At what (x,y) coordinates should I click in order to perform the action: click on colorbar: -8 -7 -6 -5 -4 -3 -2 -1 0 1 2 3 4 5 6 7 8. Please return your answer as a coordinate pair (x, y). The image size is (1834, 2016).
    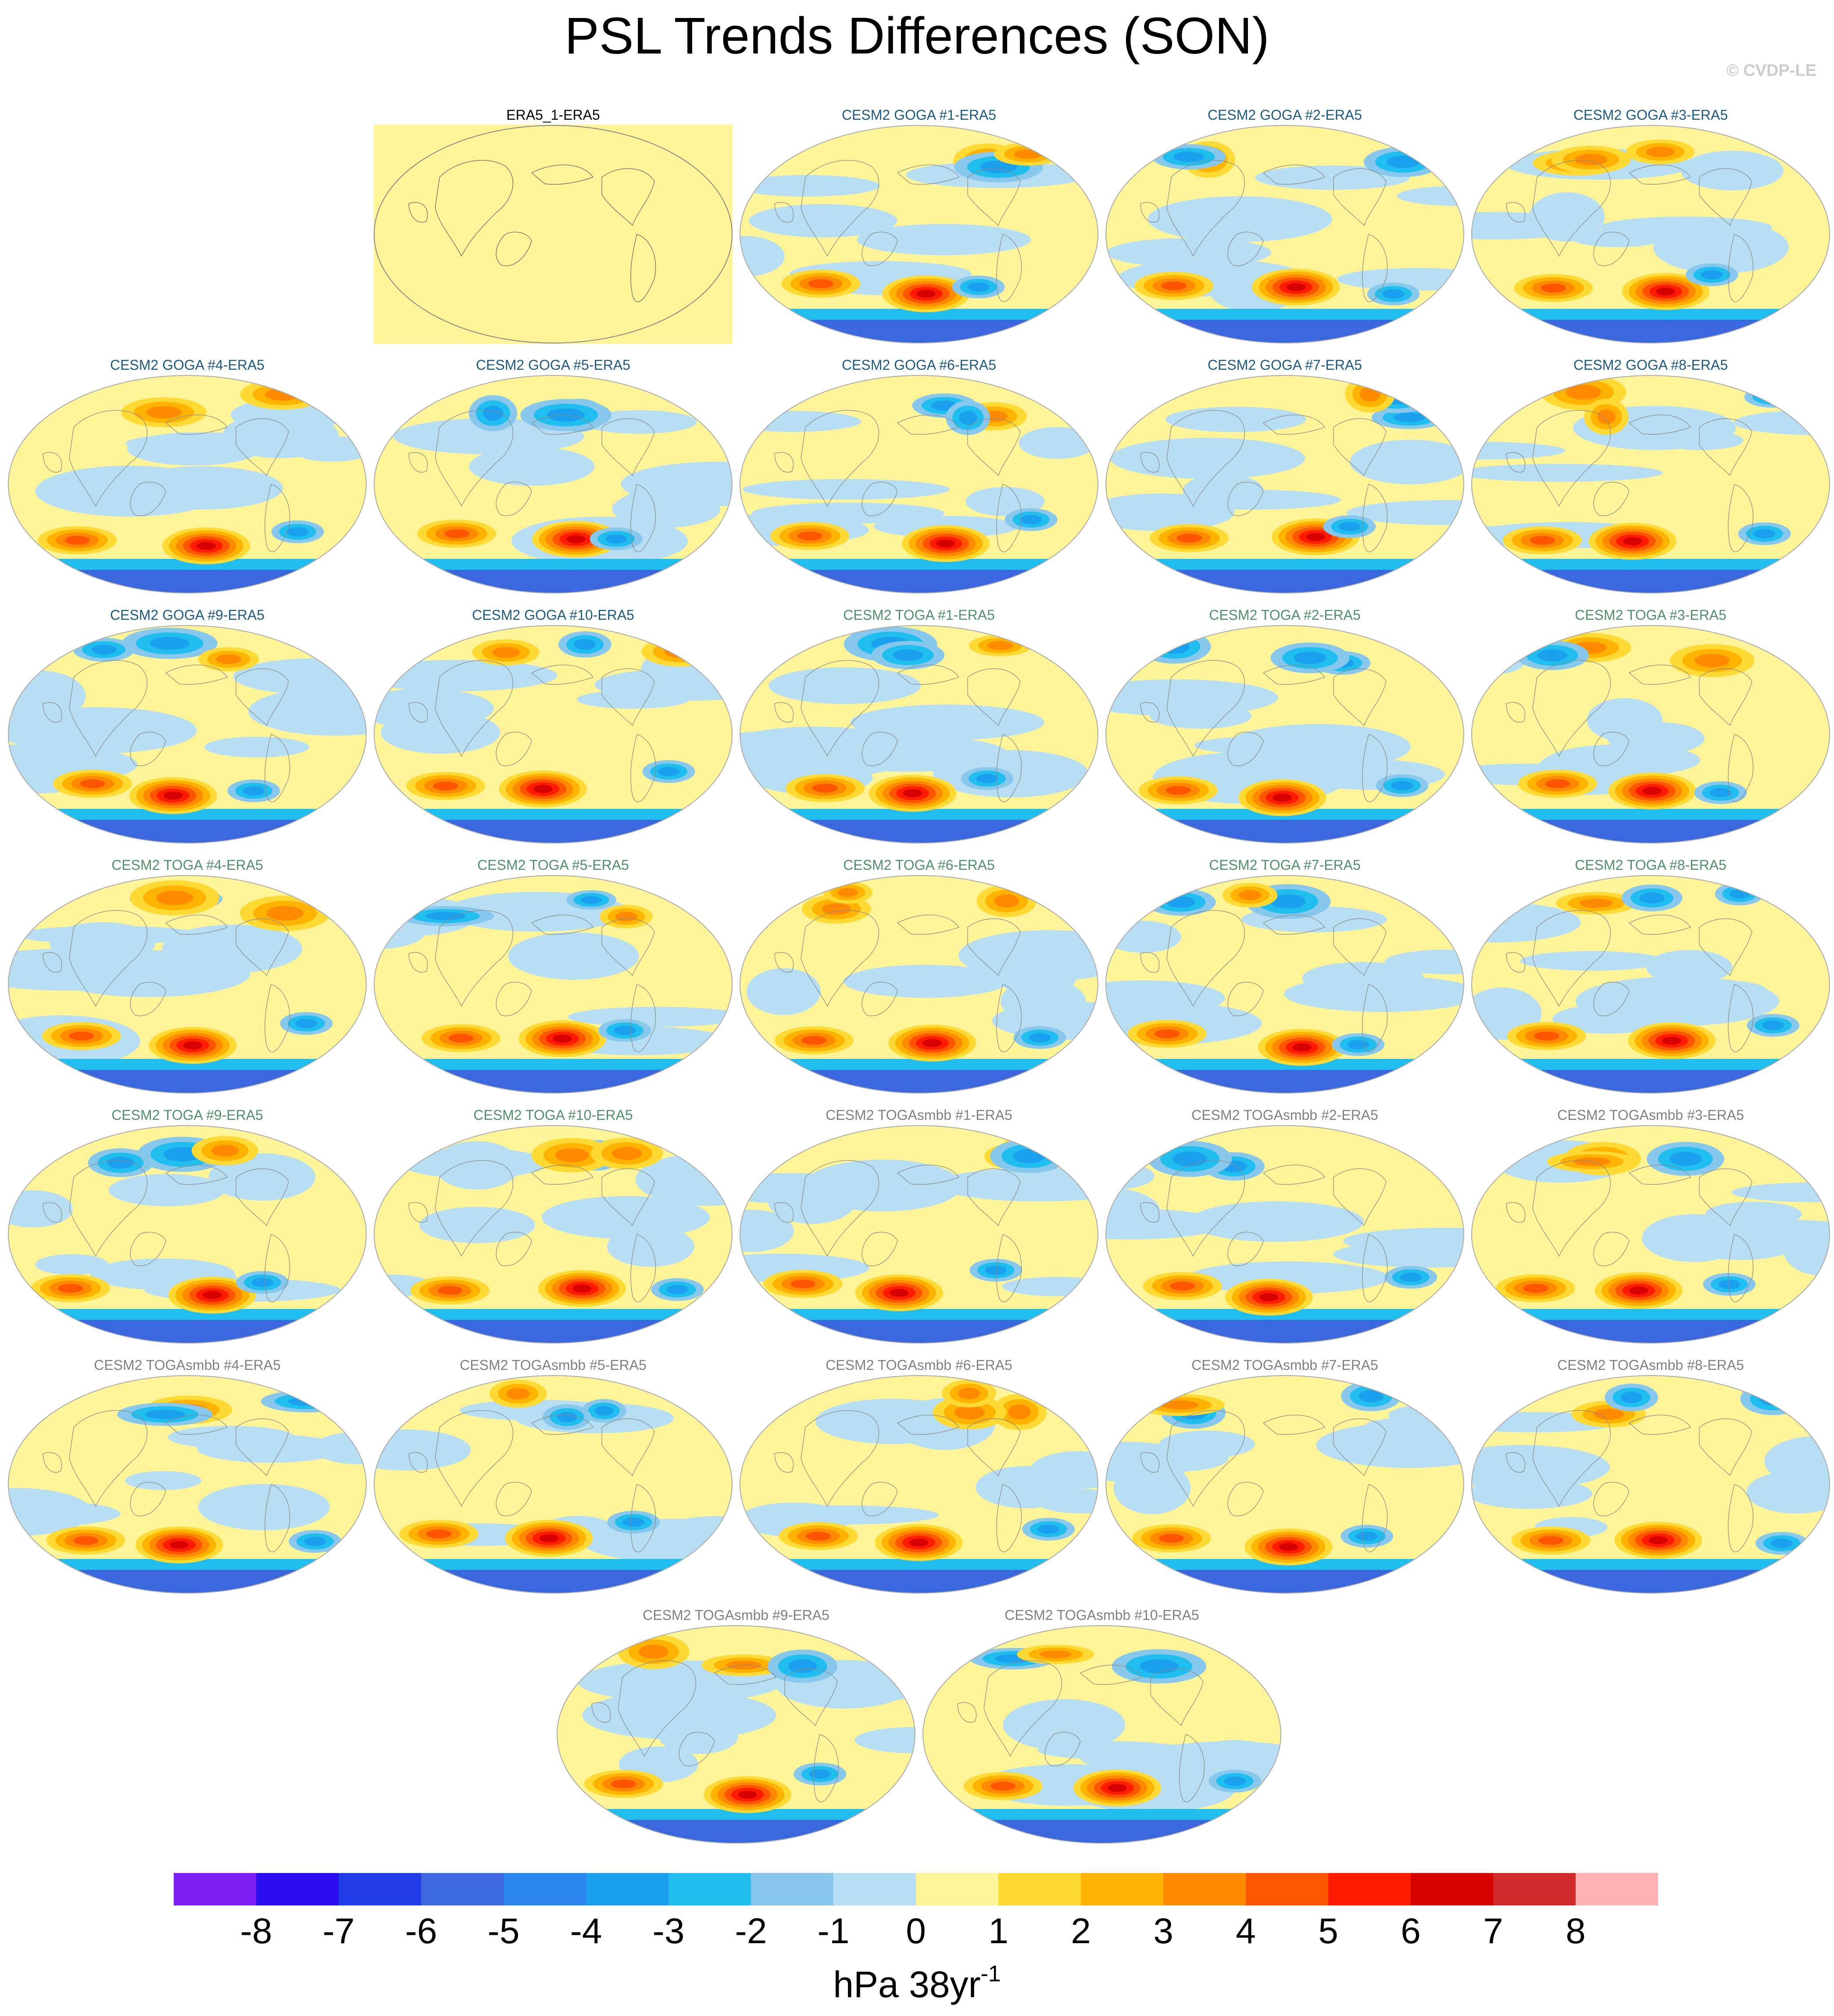
    Looking at the image, I should click on (916, 1912).